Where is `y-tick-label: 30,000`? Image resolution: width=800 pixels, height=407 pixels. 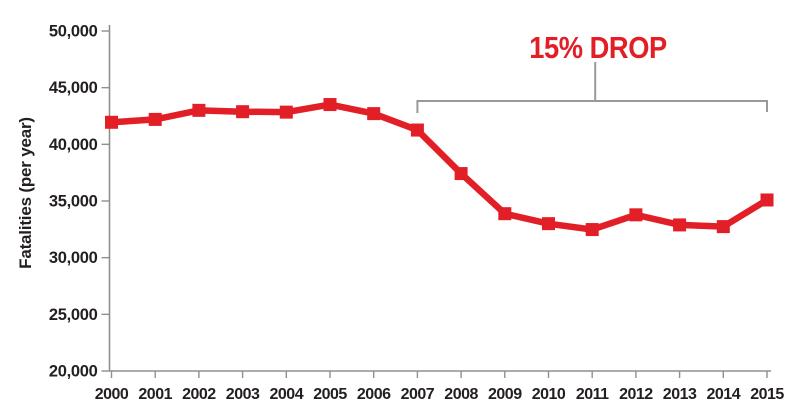 y-tick-label: 30,000 is located at coordinates (73, 258).